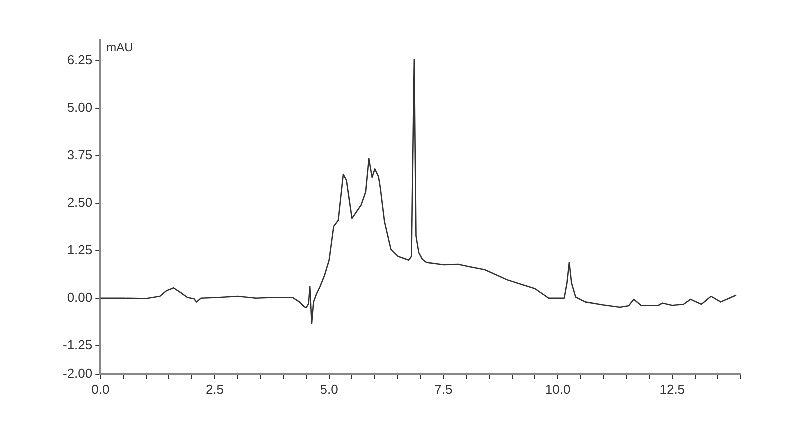  Describe the element at coordinates (80, 154) in the screenshot. I see `y-tick-label: 3.75` at that location.